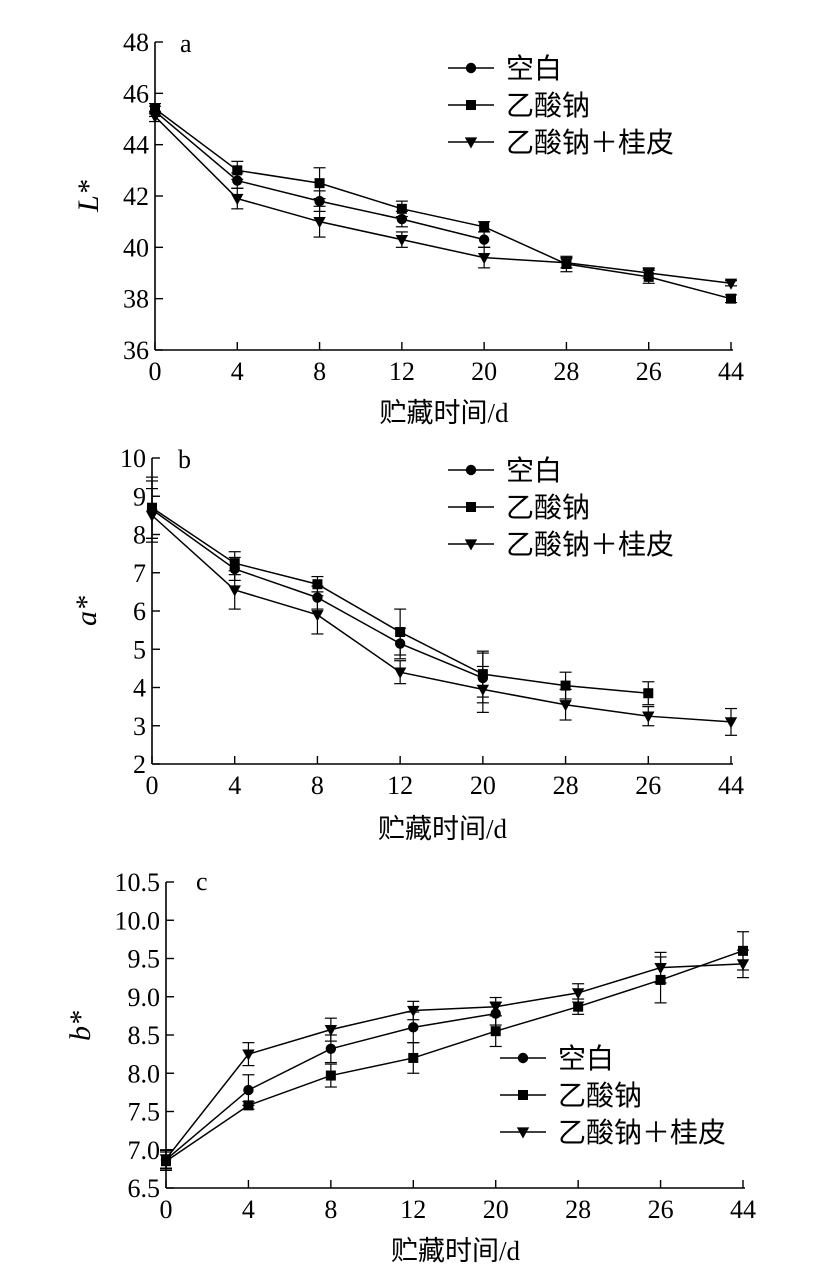 Image resolution: width=817 pixels, height=1272 pixels. I want to click on panel-label: a, so click(186, 43).